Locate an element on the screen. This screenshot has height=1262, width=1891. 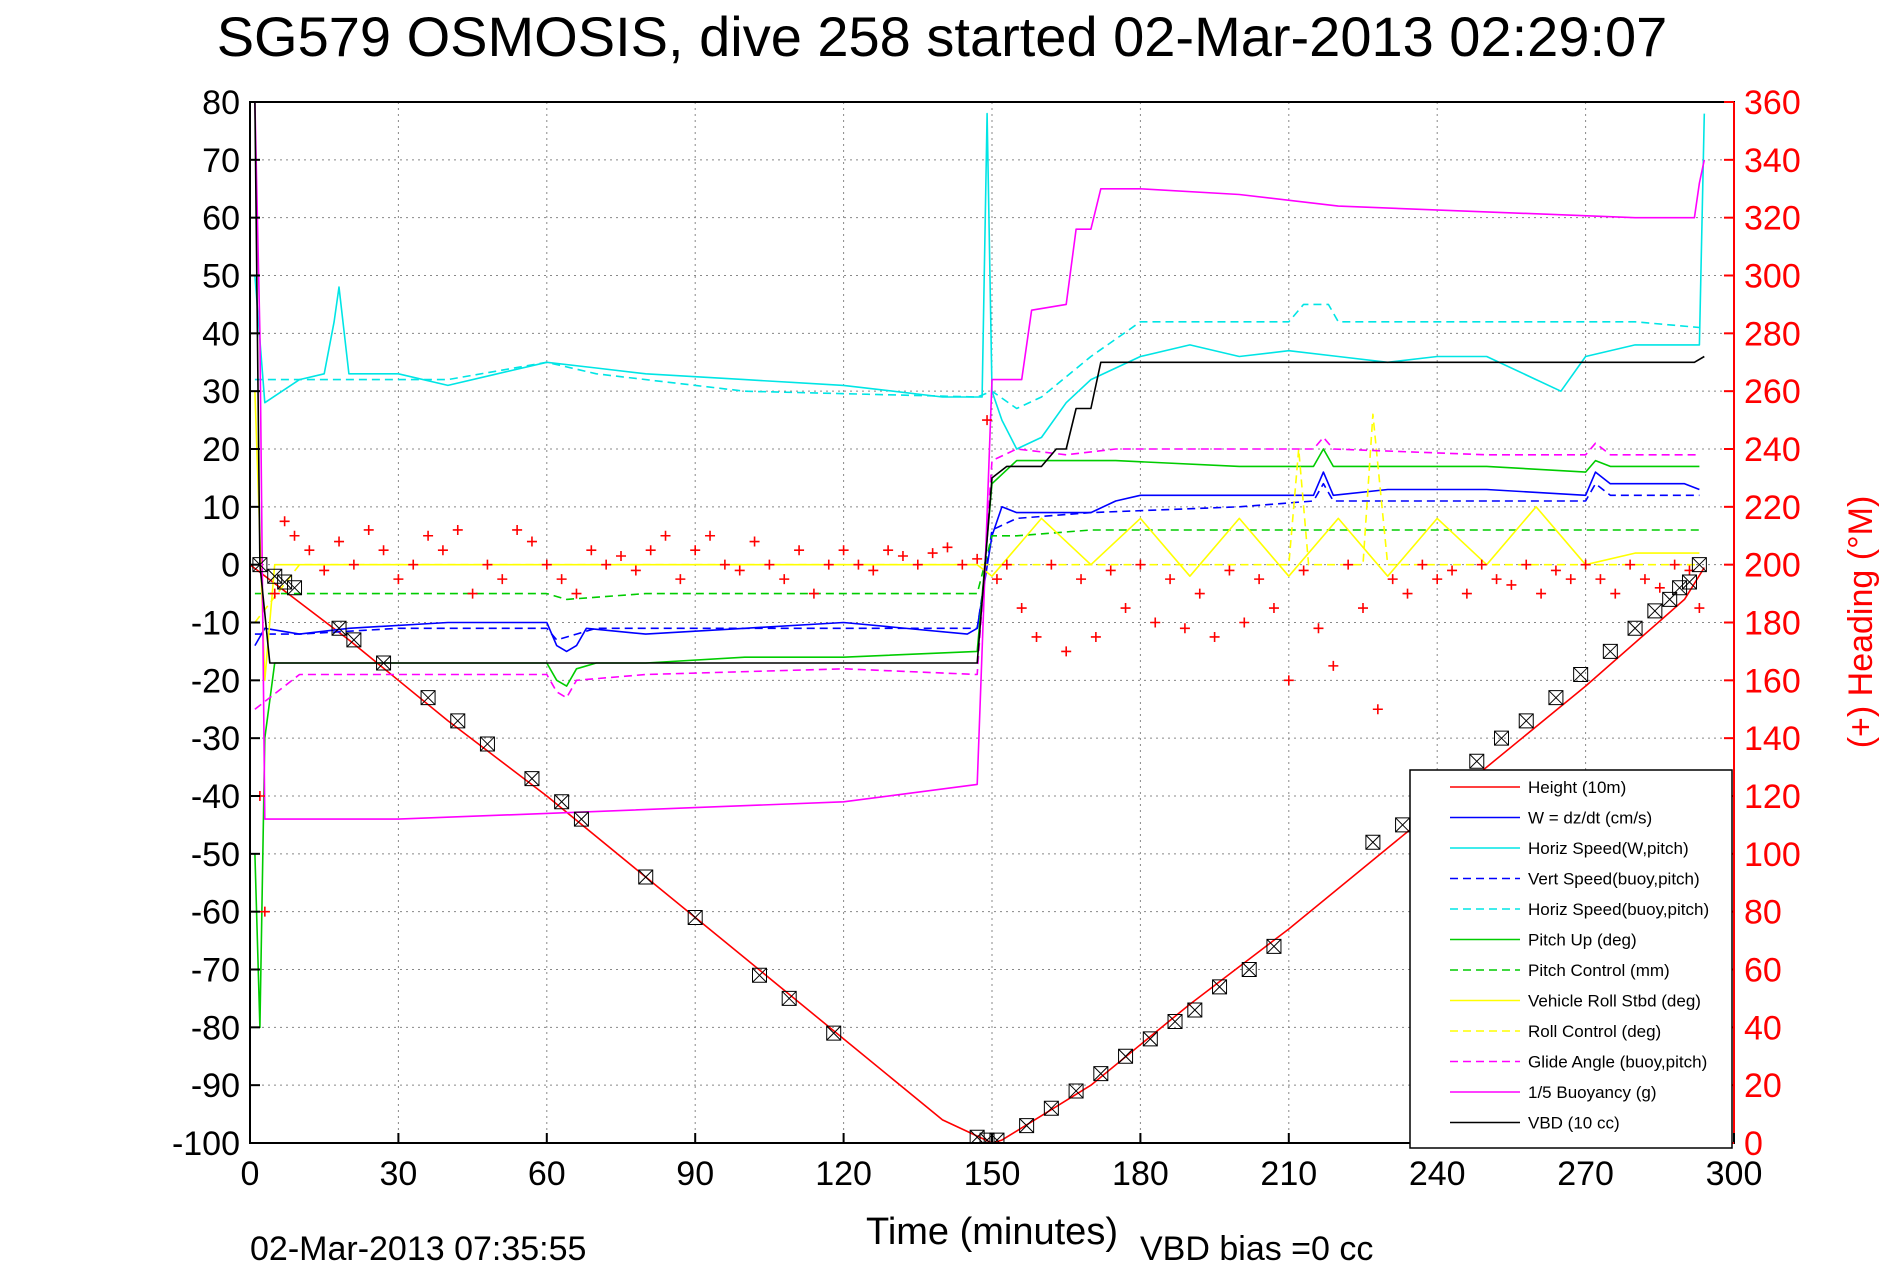
y-tick-label: 50 is located at coordinates (221, 277).